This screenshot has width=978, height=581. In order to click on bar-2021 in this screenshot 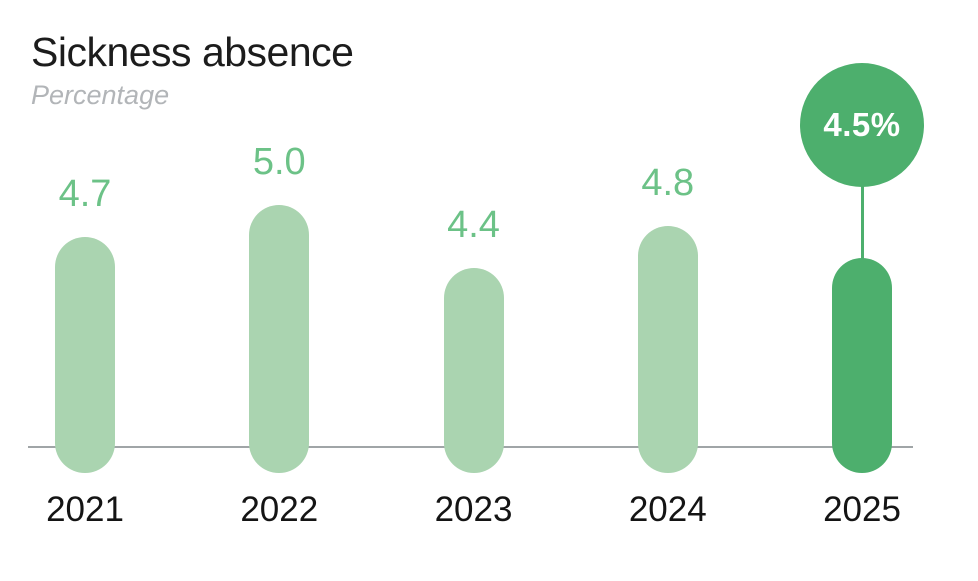, I will do `click(85, 354)`.